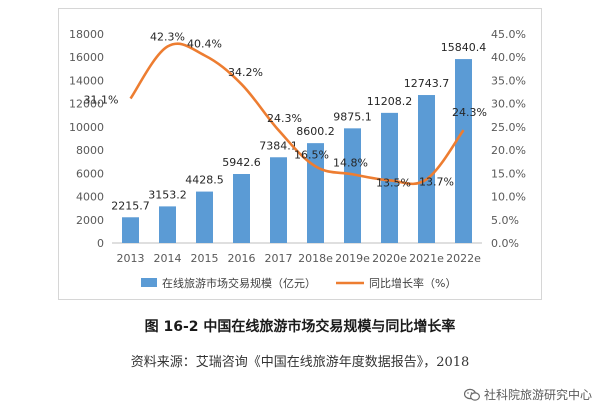  Describe the element at coordinates (508, 173) in the screenshot. I see `y-right-tick-label: 15.0%` at that location.